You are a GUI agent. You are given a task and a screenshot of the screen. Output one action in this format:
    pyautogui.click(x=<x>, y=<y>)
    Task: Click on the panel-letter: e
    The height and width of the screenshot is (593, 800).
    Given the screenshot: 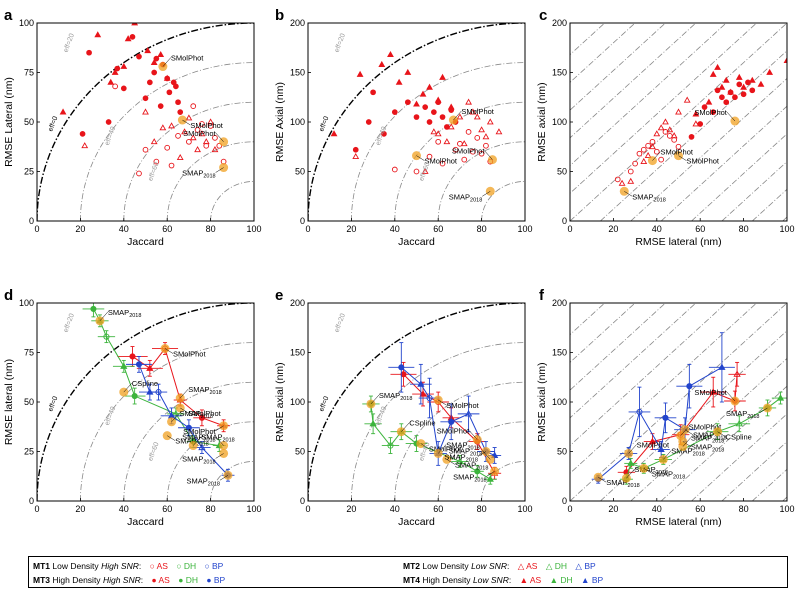 What is the action you would take?
    pyautogui.click(x=279, y=295)
    